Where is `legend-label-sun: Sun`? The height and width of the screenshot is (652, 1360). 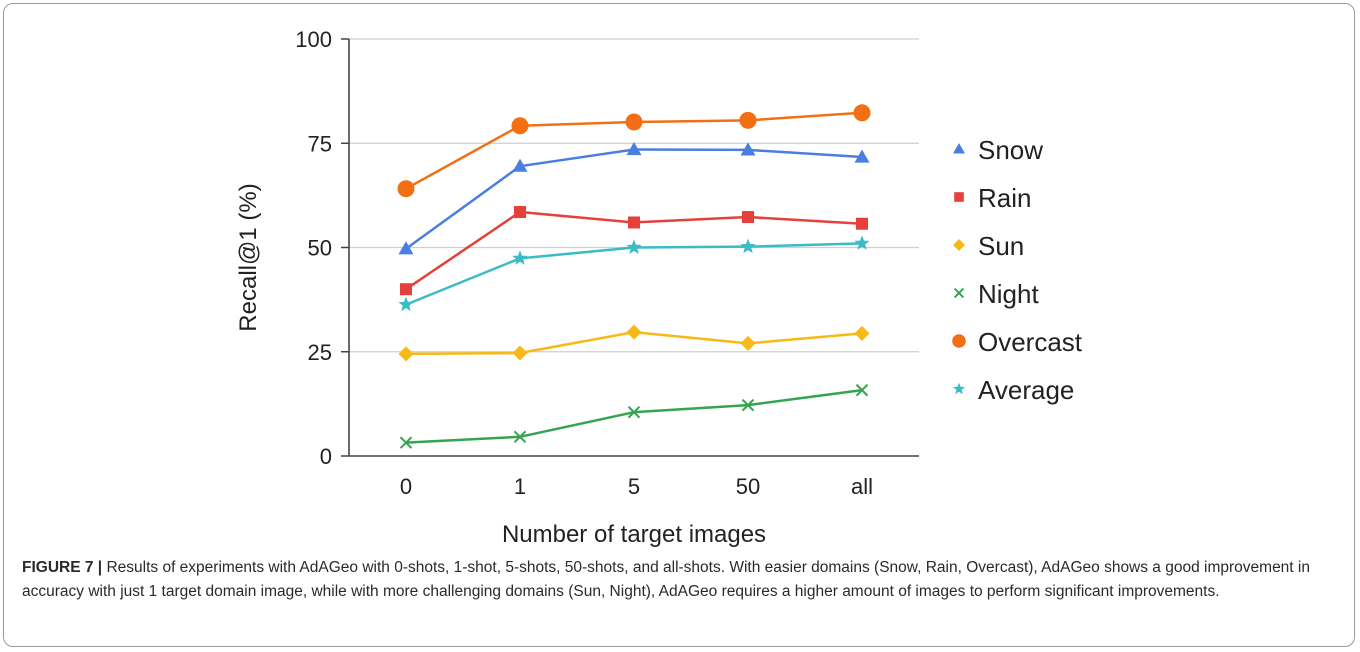 legend-label-sun: Sun is located at coordinates (1001, 246).